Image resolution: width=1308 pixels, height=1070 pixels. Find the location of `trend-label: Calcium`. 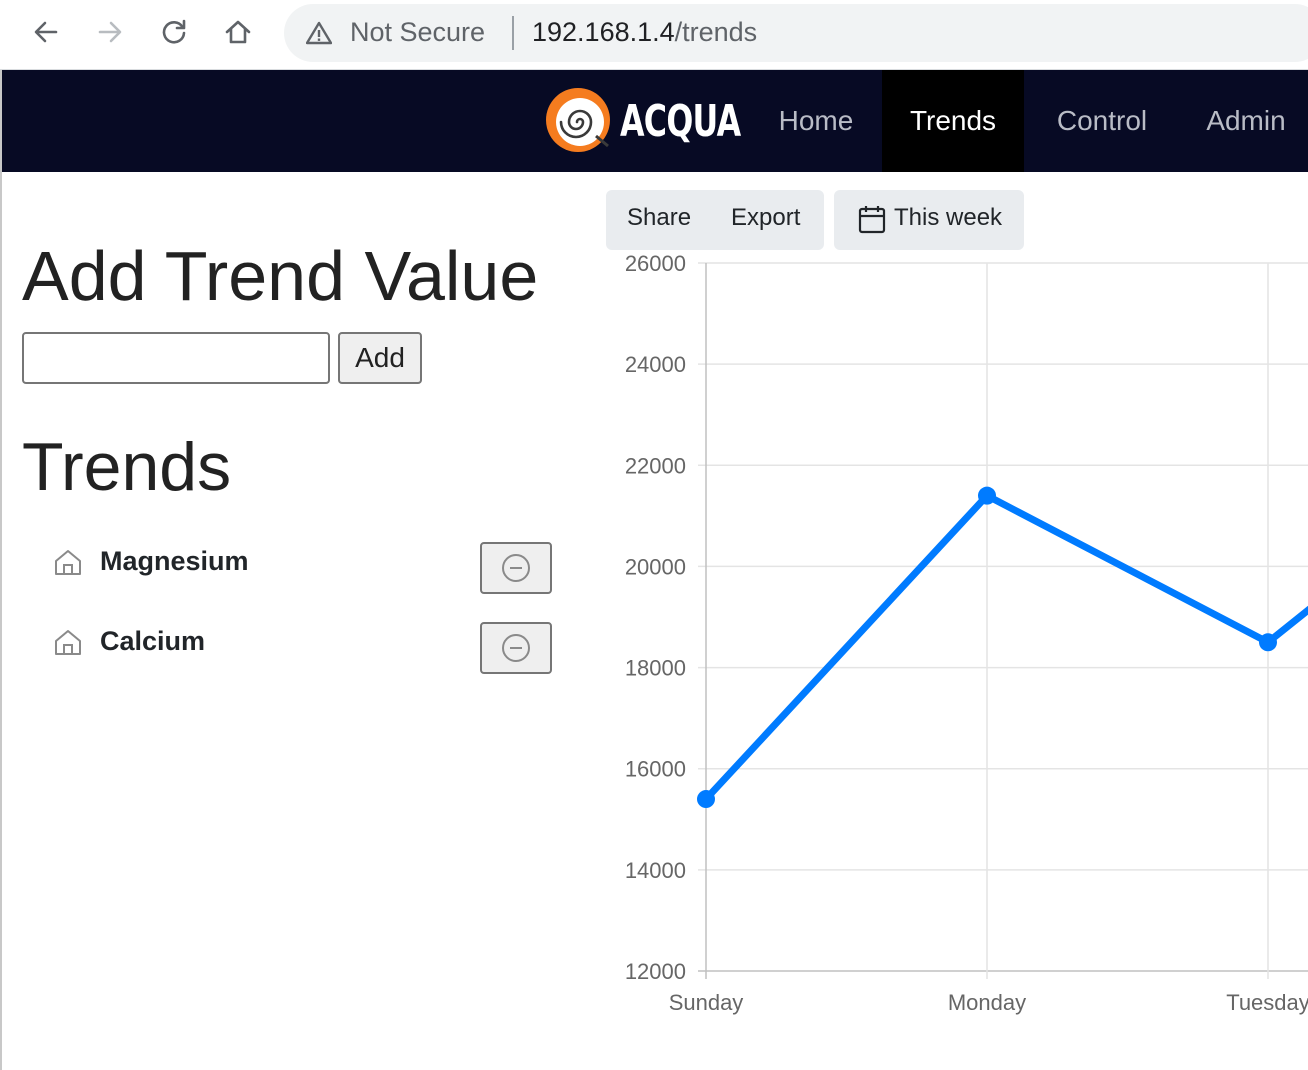

trend-label: Calcium is located at coordinates (153, 641).